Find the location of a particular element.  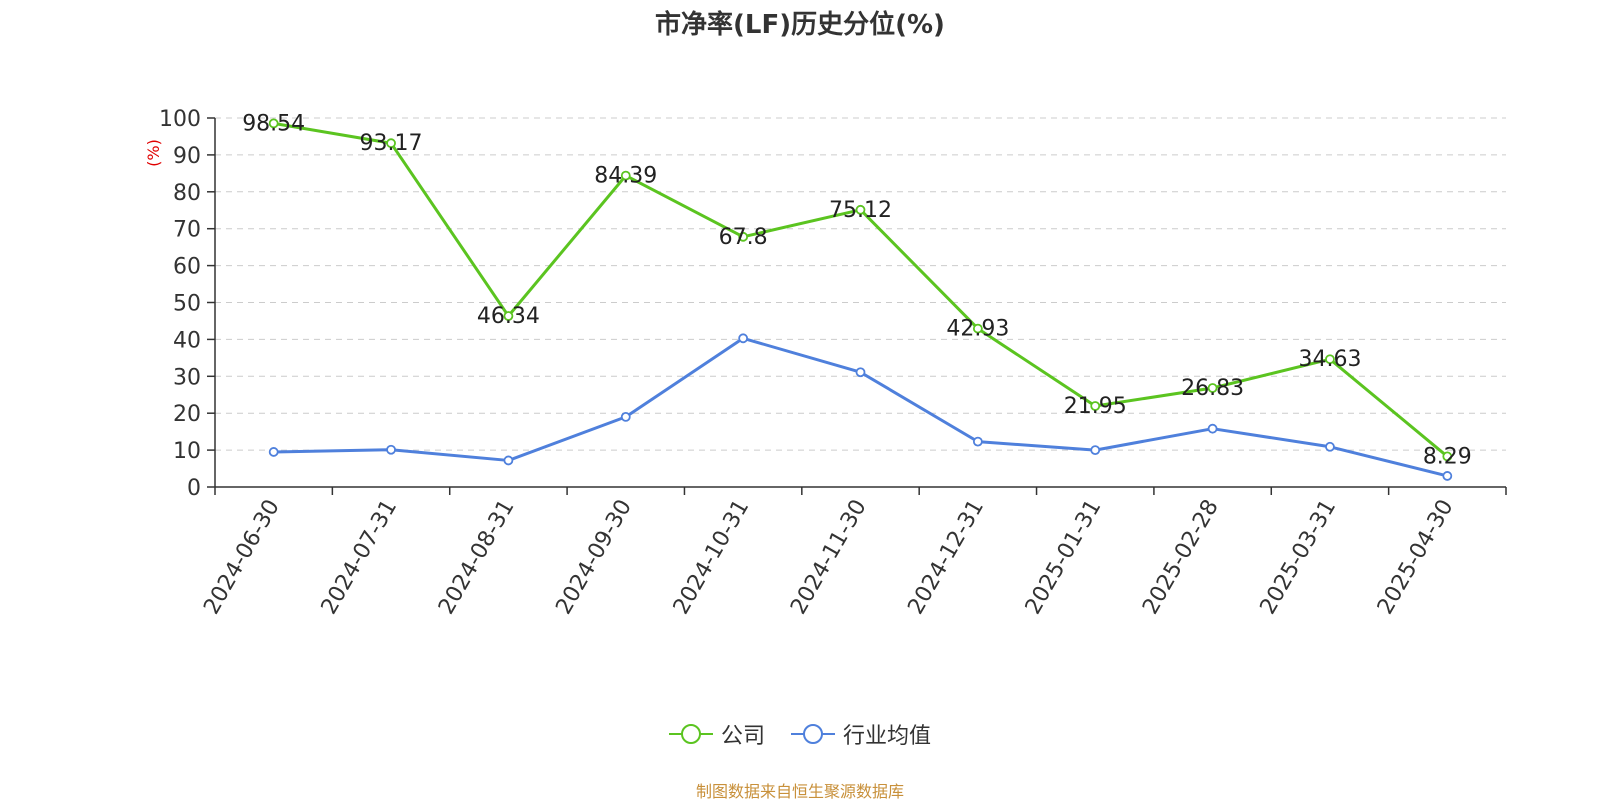

y-tick-label: 90 is located at coordinates (187, 156).